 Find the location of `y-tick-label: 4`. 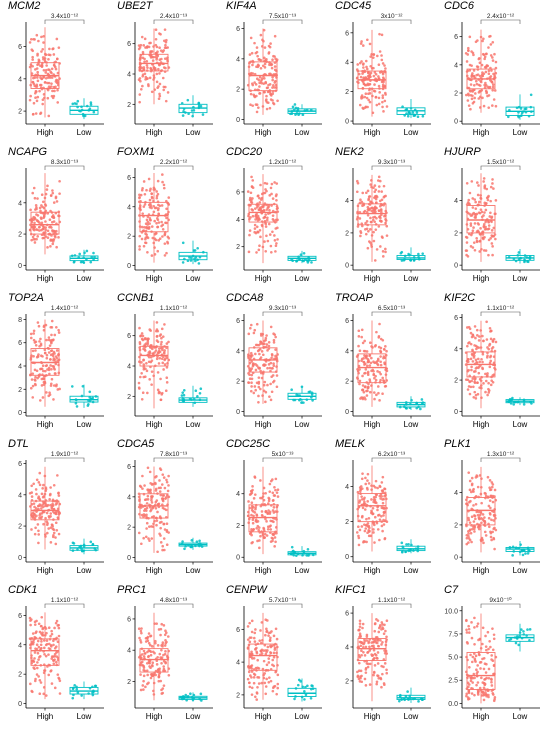

y-tick-label: 4 is located at coordinates (347, 351).